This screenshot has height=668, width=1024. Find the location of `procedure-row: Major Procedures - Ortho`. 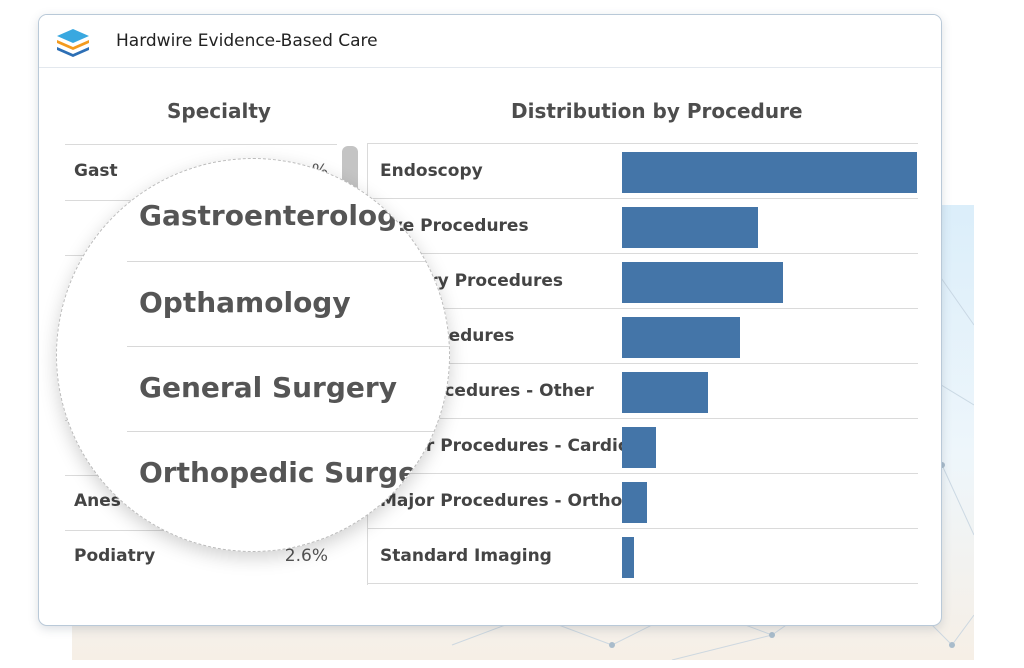

procedure-row: Major Procedures - Ortho is located at coordinates (643, 500).